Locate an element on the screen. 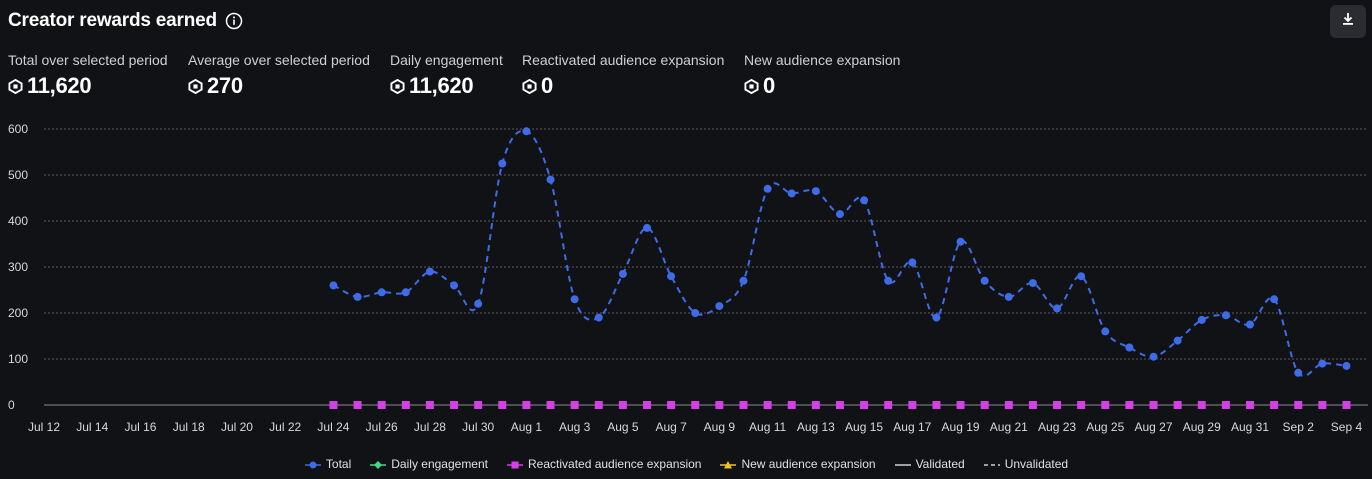  y-tick-label: 300 is located at coordinates (18, 267).